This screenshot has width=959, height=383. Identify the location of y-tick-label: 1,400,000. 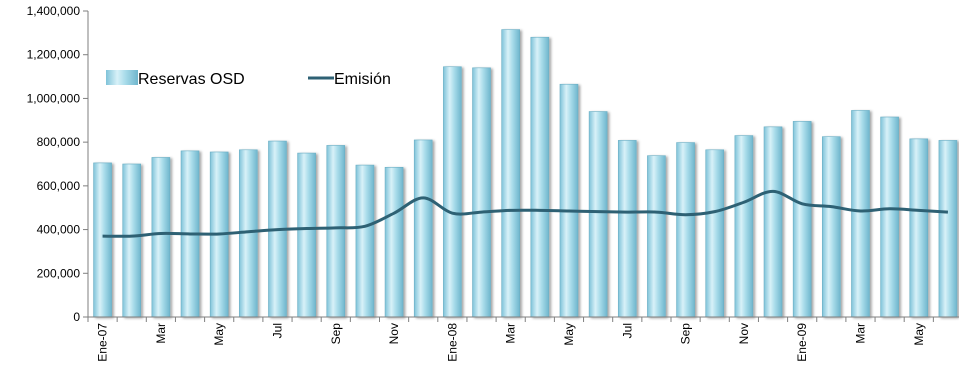
(54, 11).